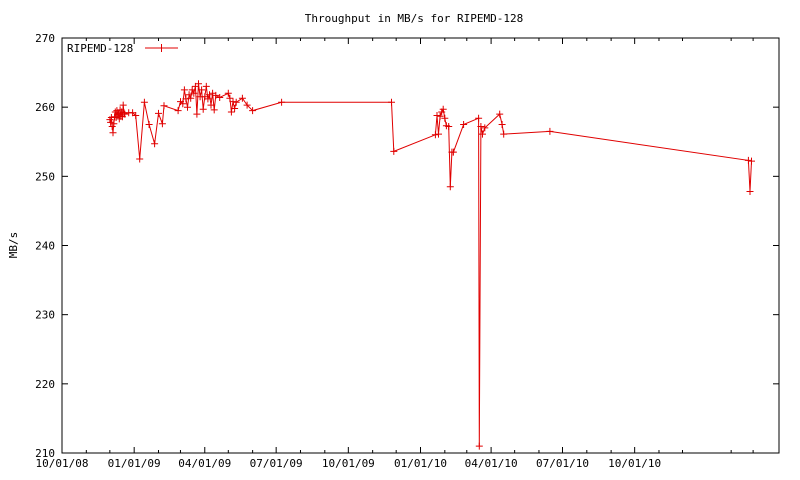 The image size is (800, 480). I want to click on legend-marker, so click(161, 48).